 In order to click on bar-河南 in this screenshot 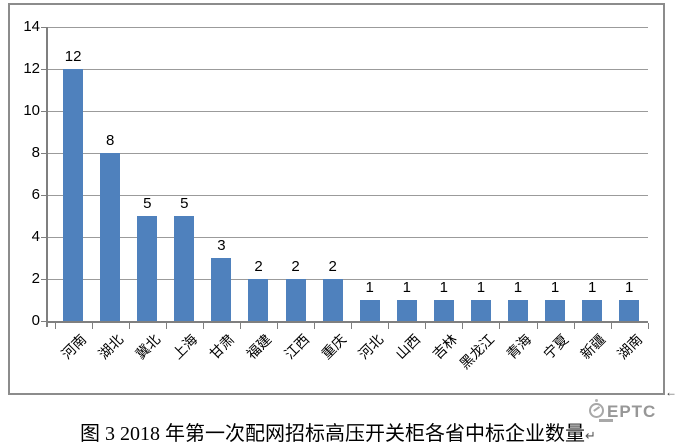, I will do `click(73, 195)`.